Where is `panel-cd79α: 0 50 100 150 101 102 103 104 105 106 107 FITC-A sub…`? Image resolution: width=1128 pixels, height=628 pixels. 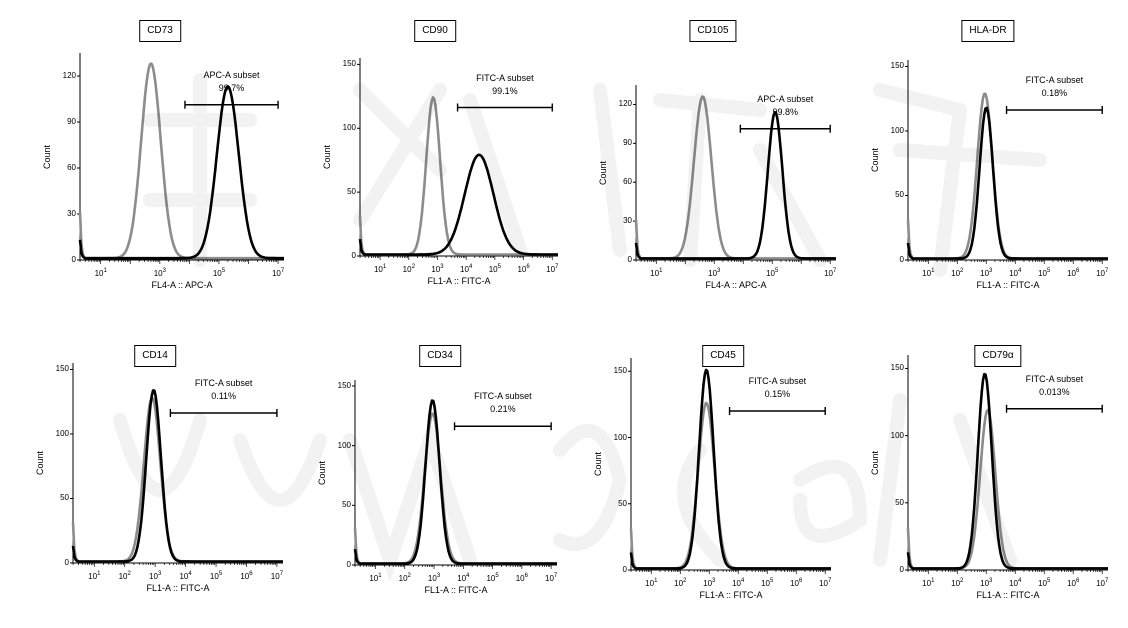 panel-cd79α: 0 50 100 150 101 102 103 104 105 106 107 FITC-A sub… is located at coordinates (988, 475).